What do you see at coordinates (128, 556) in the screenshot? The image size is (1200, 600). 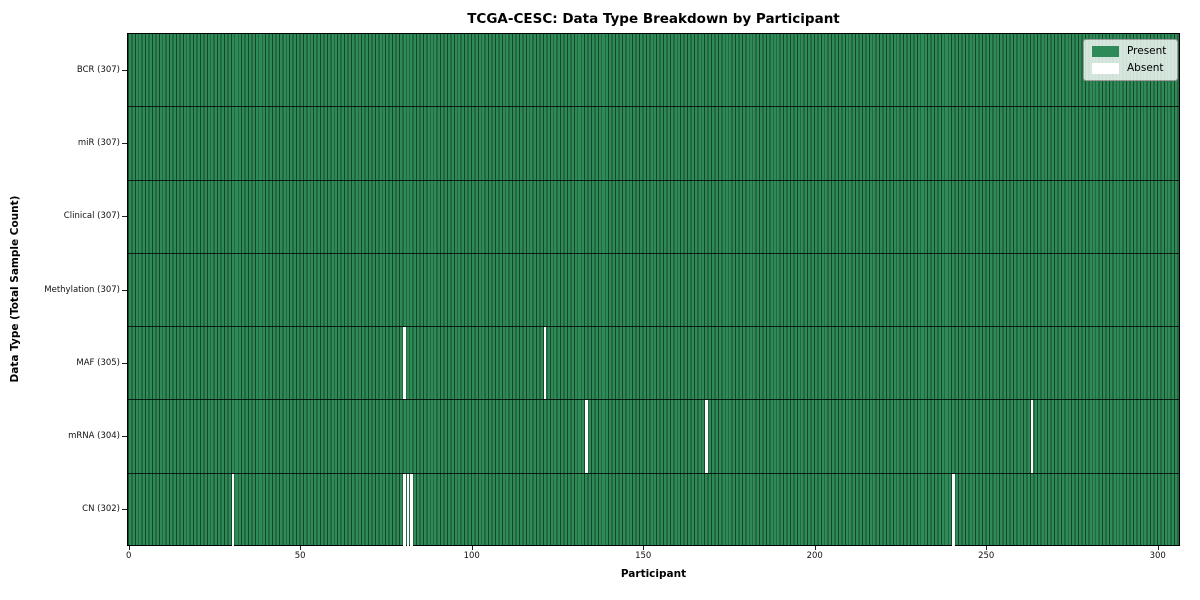 I see `x-tick-label-0: 0` at bounding box center [128, 556].